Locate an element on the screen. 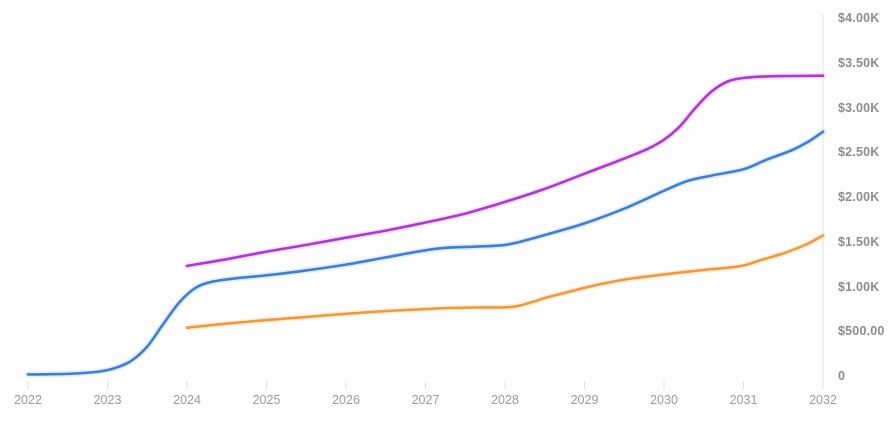 The image size is (888, 429). y-axis-label-150K: $1.50K is located at coordinates (859, 241).